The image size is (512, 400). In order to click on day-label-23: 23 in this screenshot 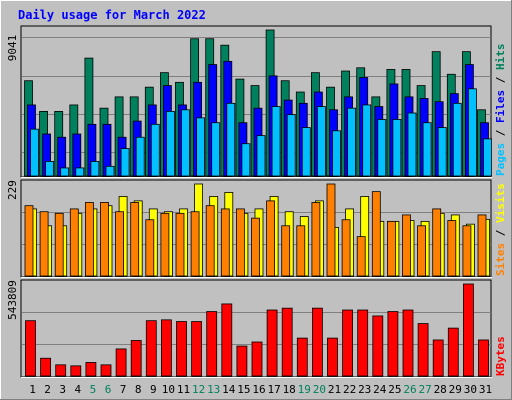, I will do `click(364, 389)`.